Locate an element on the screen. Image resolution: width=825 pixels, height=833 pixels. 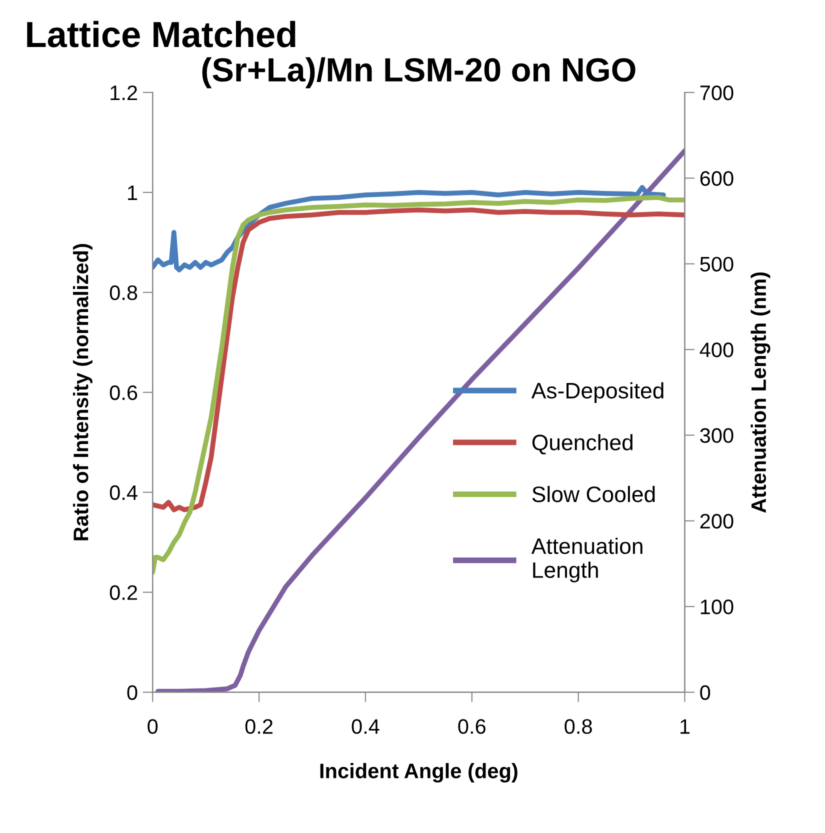
x-tick-label: 1 is located at coordinates (685, 726).